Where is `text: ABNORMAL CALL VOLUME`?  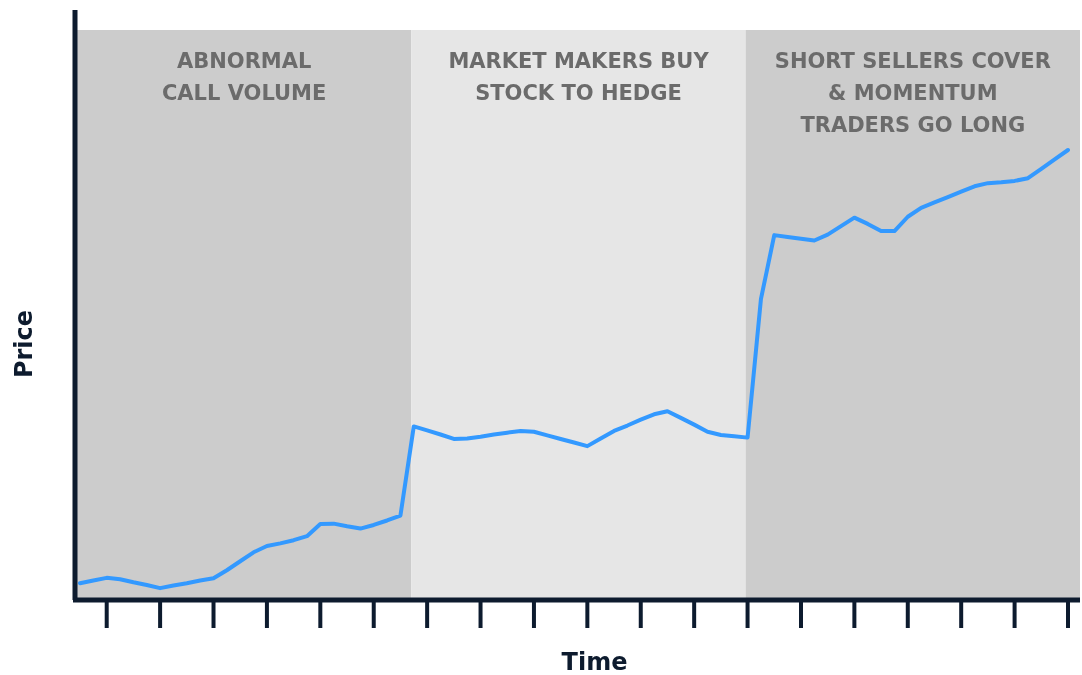
text: ABNORMAL CALL VOLUME is located at coordinates (244, 77).